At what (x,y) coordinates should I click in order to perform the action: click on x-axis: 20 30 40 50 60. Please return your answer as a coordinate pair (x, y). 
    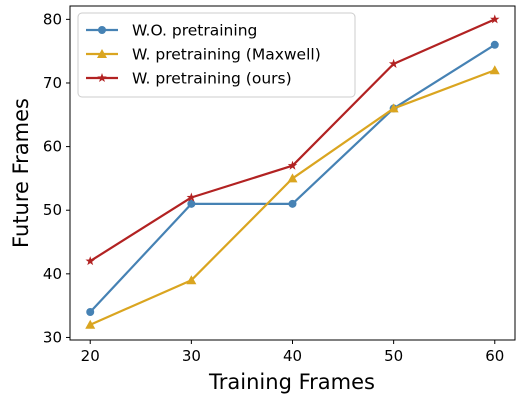
    Looking at the image, I should click on (292, 352).